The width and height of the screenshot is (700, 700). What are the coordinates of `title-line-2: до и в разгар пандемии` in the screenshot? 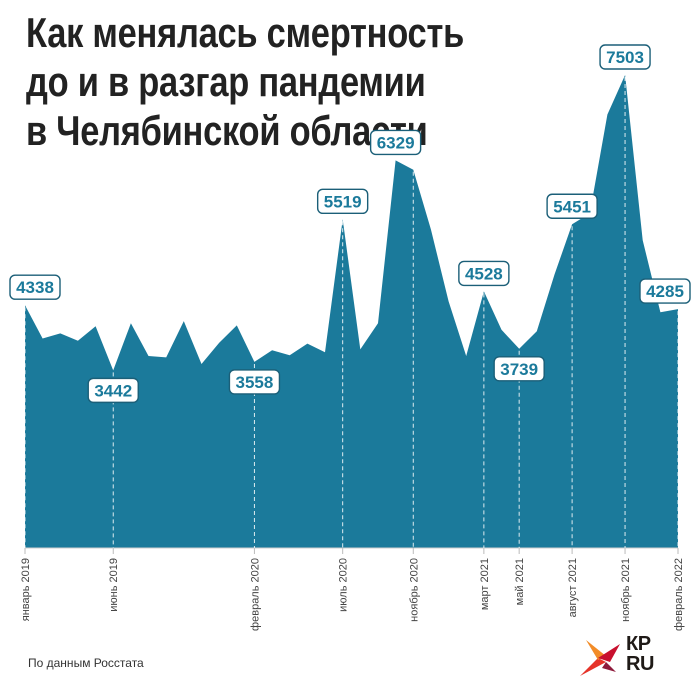 It's located at (226, 81).